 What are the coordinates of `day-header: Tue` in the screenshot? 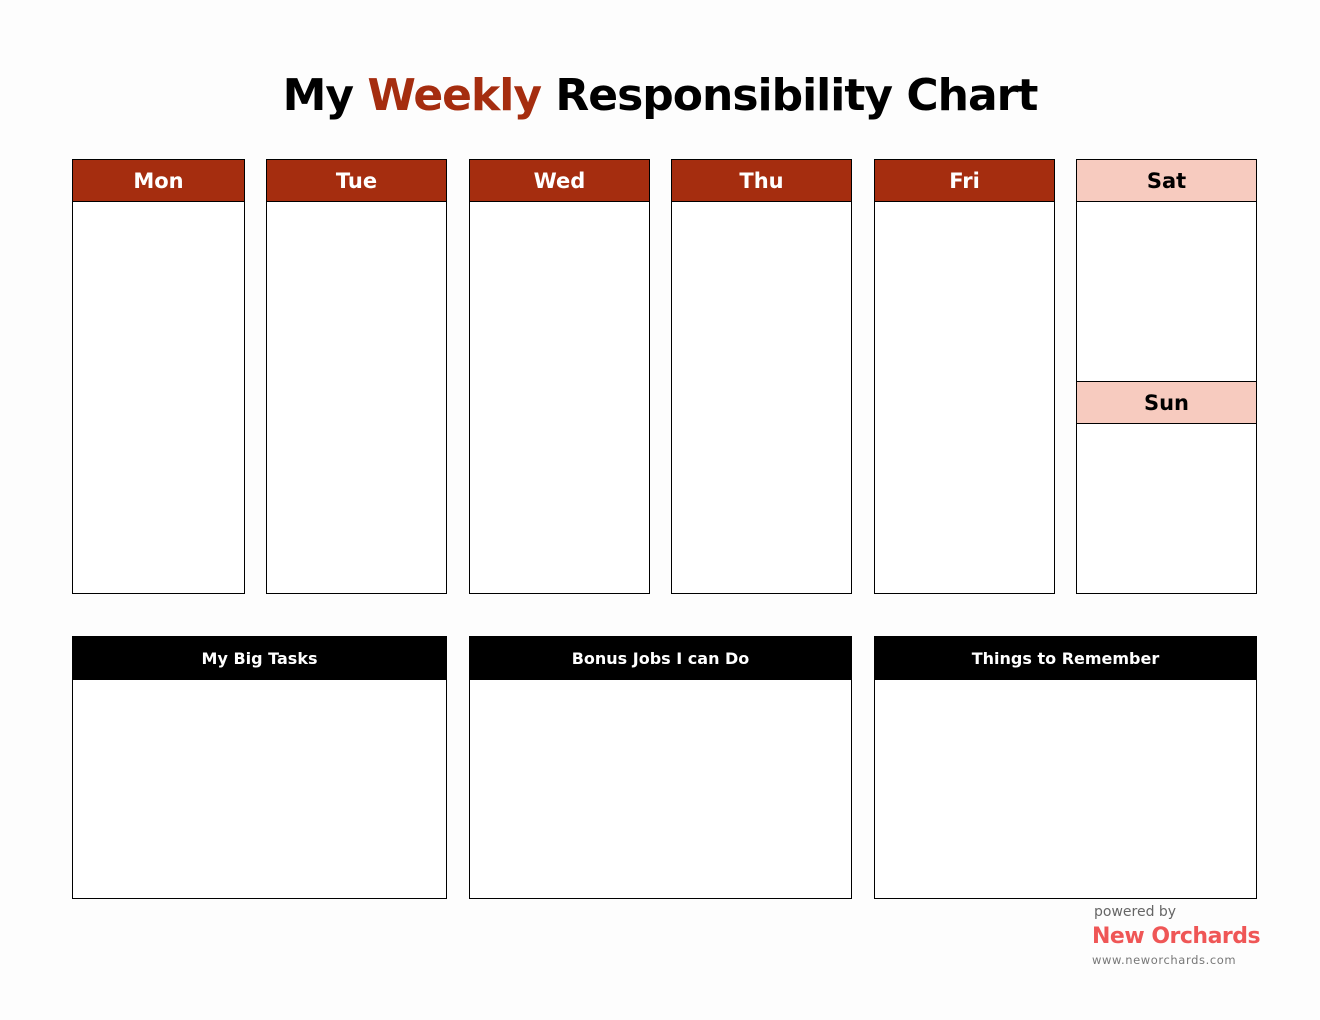 It's located at (356, 180).